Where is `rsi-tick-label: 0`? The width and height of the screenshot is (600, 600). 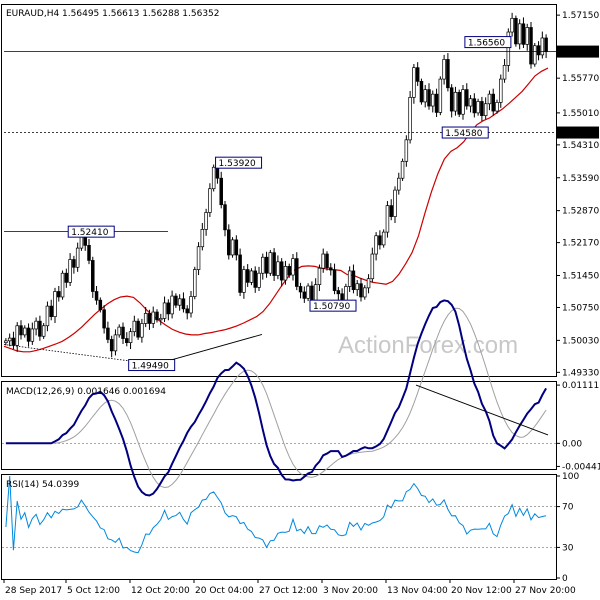 rsi-tick-label: 0 is located at coordinates (565, 579).